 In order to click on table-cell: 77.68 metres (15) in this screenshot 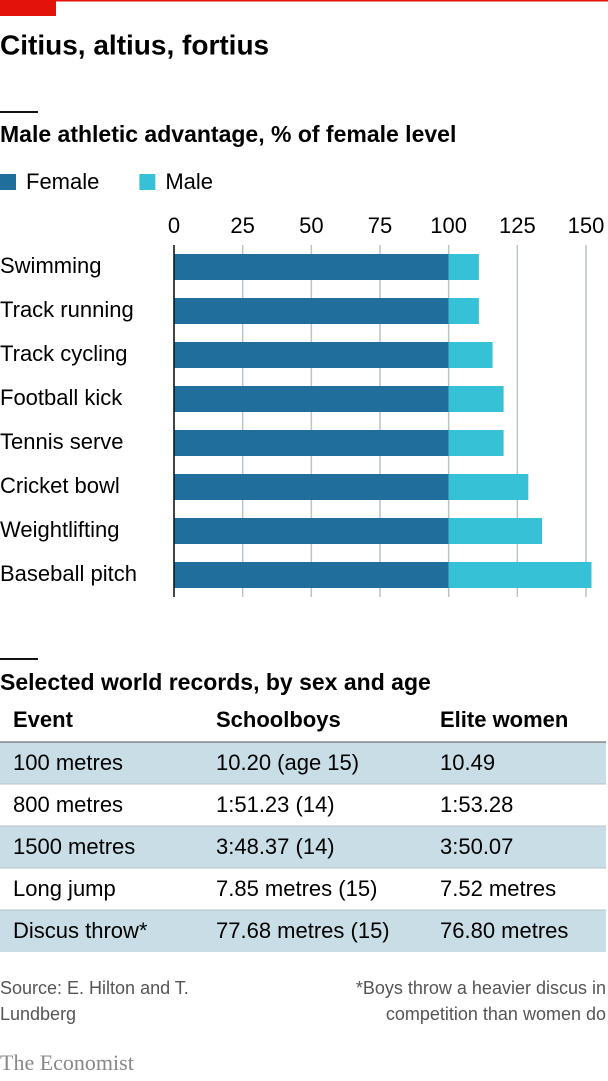, I will do `click(303, 930)`.